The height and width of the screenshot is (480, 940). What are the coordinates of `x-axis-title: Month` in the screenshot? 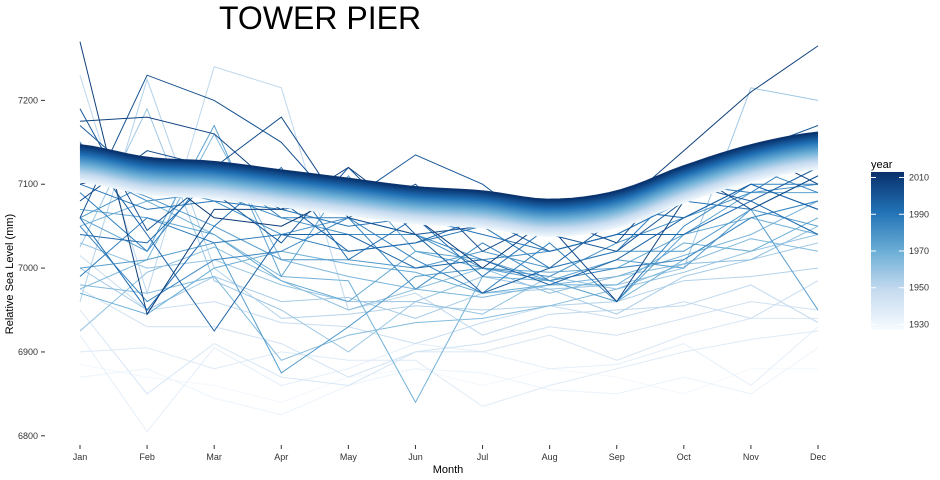 It's located at (448, 470).